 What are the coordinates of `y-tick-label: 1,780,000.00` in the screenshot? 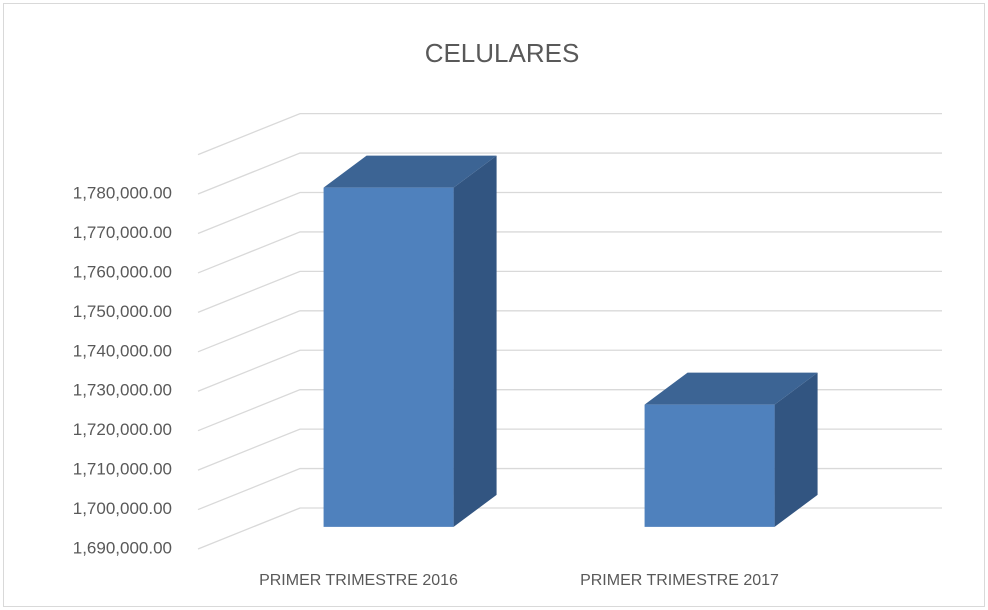 It's located at (122, 193).